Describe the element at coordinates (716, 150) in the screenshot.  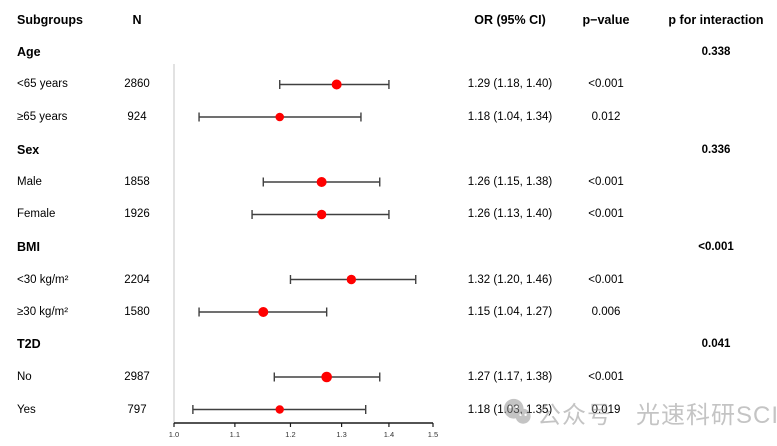
I see `p-interaction-value: 0.336` at that location.